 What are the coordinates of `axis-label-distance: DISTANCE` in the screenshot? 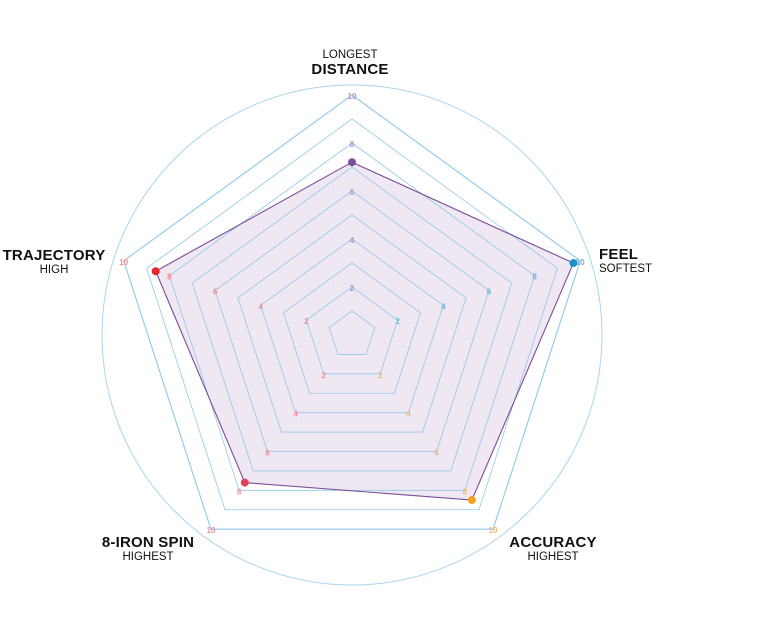 It's located at (350, 69).